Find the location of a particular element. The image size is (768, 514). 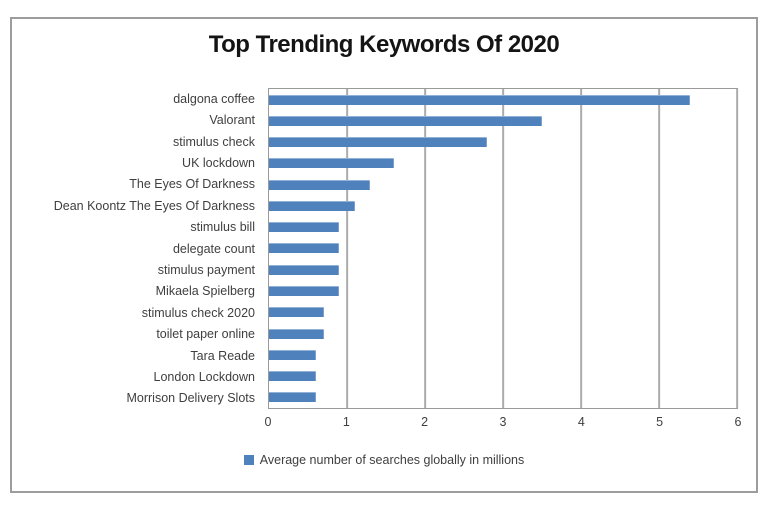

category-label: delegate count is located at coordinates (213, 248).